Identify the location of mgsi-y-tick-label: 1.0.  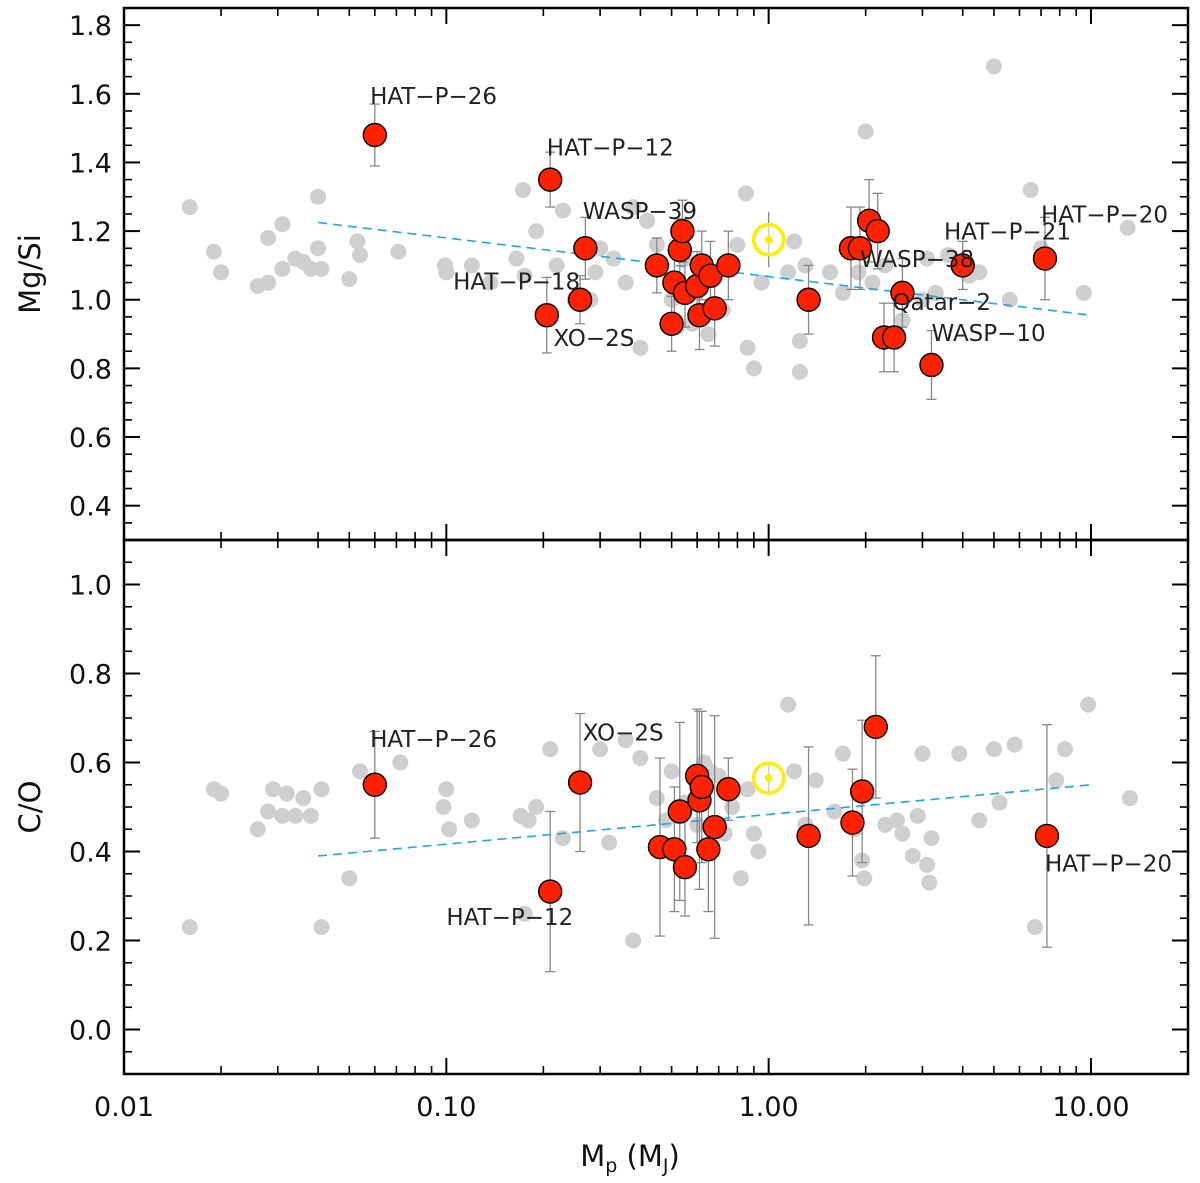
(90, 301).